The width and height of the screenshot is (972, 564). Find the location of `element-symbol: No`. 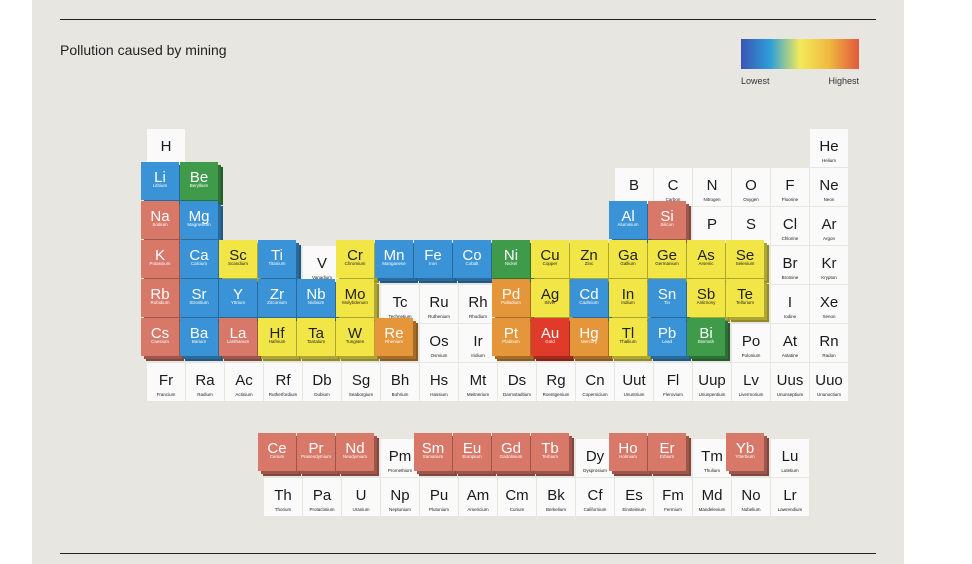

element-symbol: No is located at coordinates (751, 495).